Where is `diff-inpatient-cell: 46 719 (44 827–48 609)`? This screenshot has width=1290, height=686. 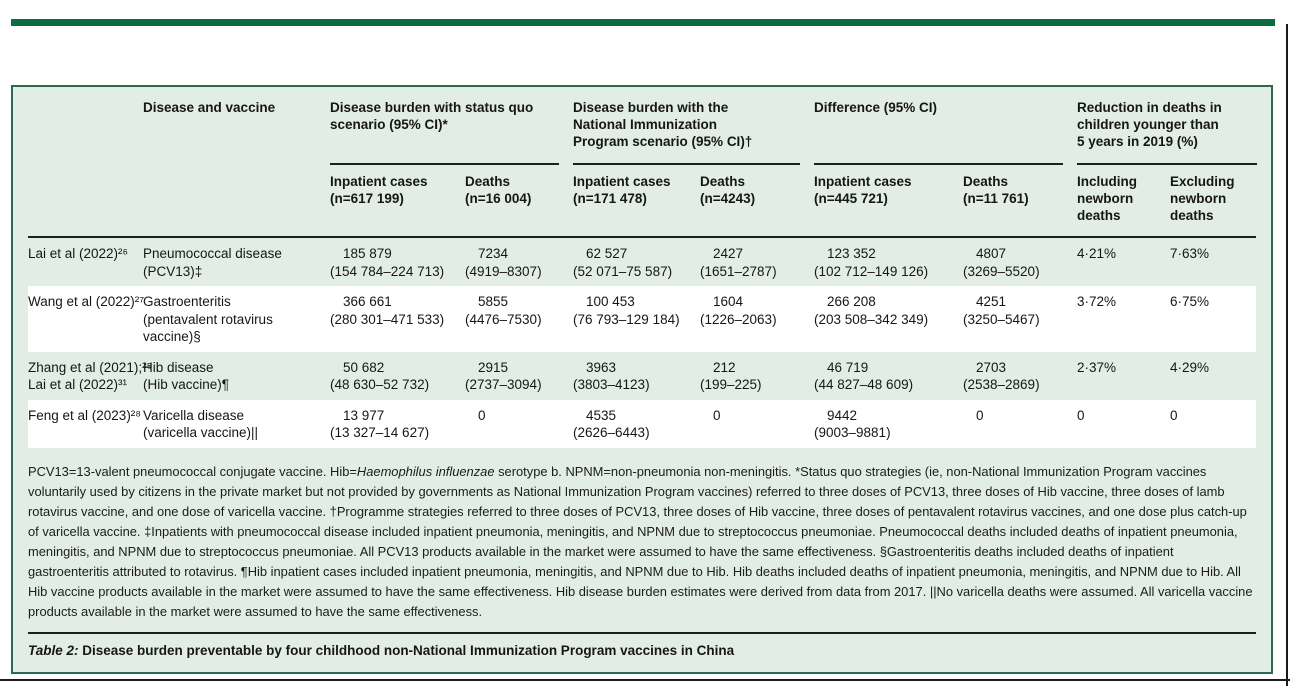
diff-inpatient-cell: 46 719 (44 827–48 609) is located at coordinates (864, 376).